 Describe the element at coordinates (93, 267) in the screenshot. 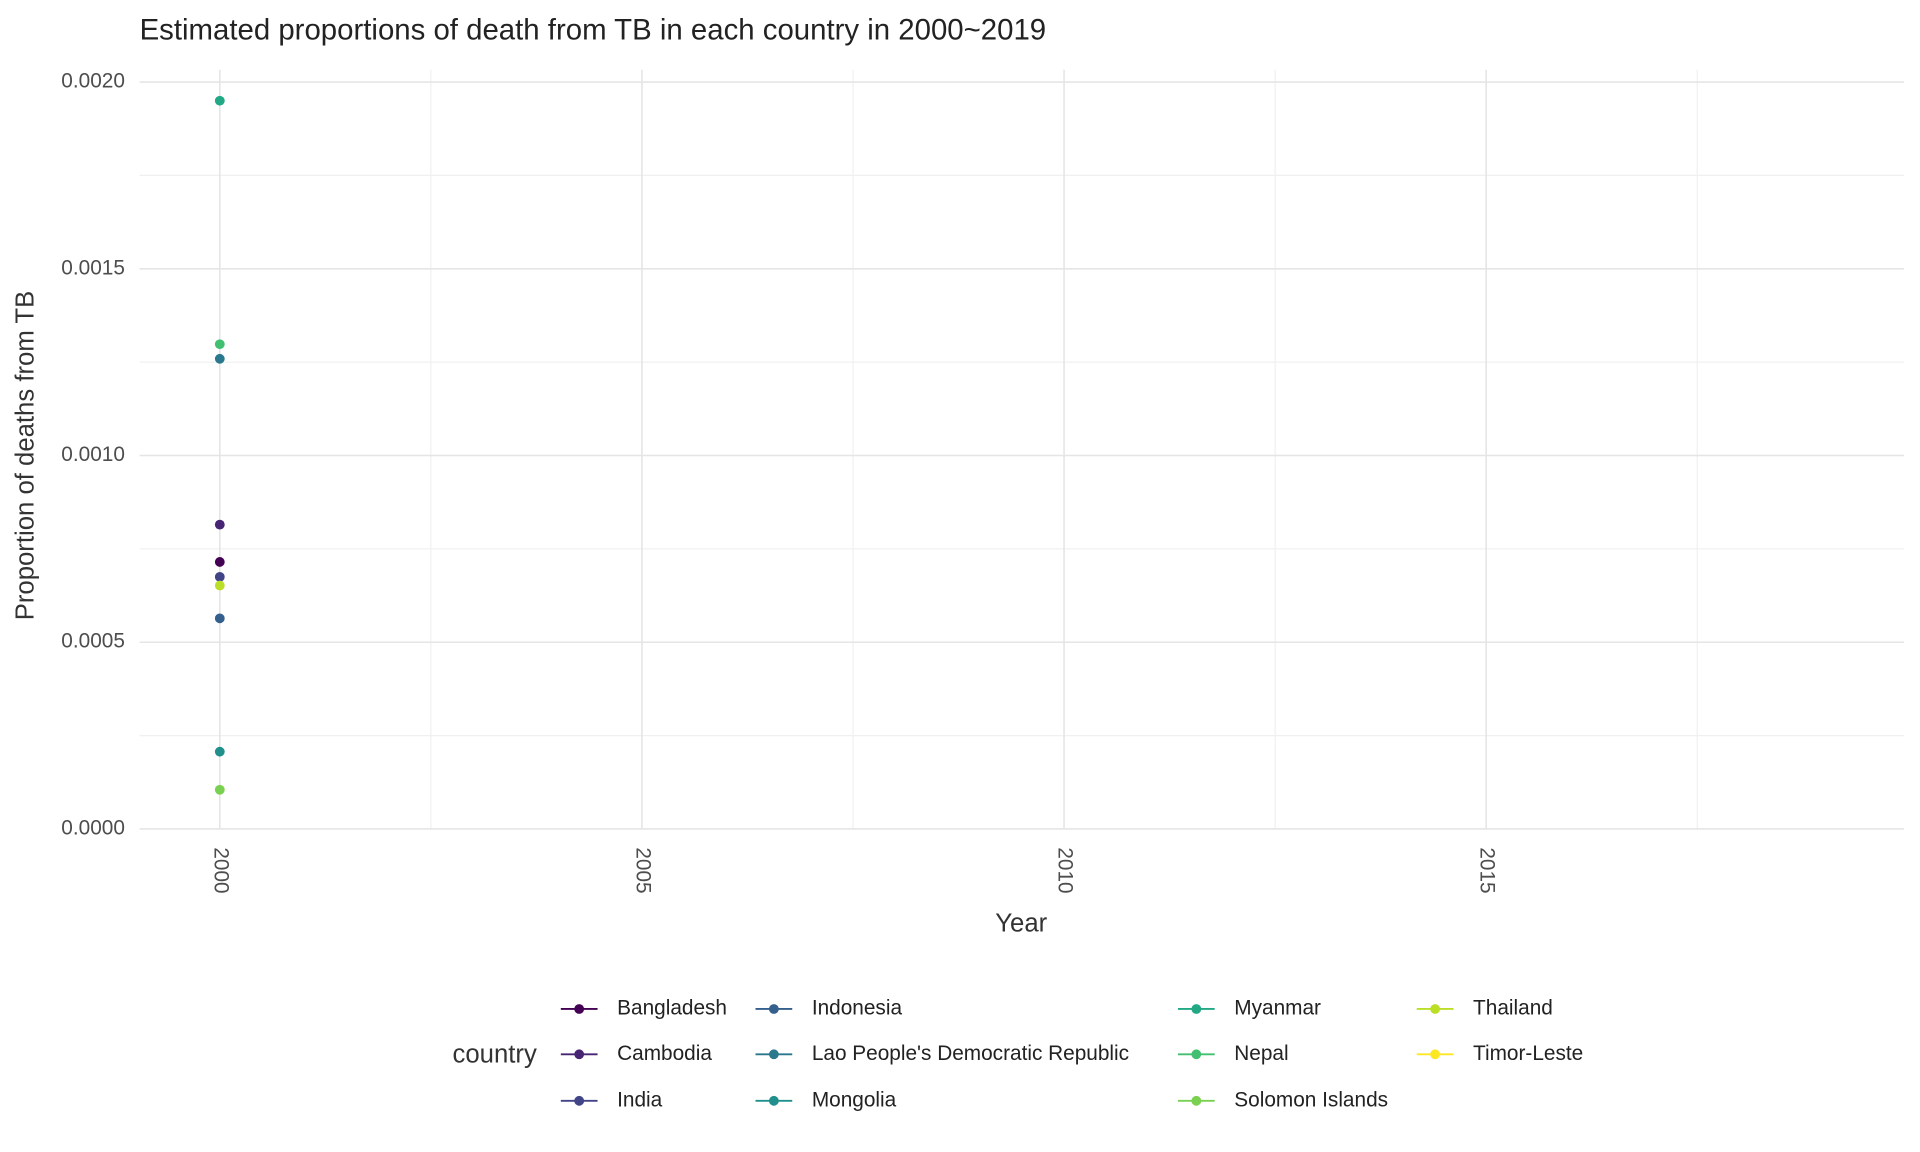

I see `y-tick-label: 0.0015` at that location.